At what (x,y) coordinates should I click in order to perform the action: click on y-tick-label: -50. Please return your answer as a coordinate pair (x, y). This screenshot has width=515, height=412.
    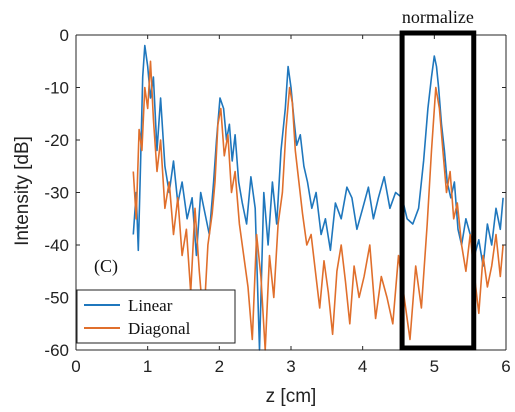
    Looking at the image, I should click on (56, 298).